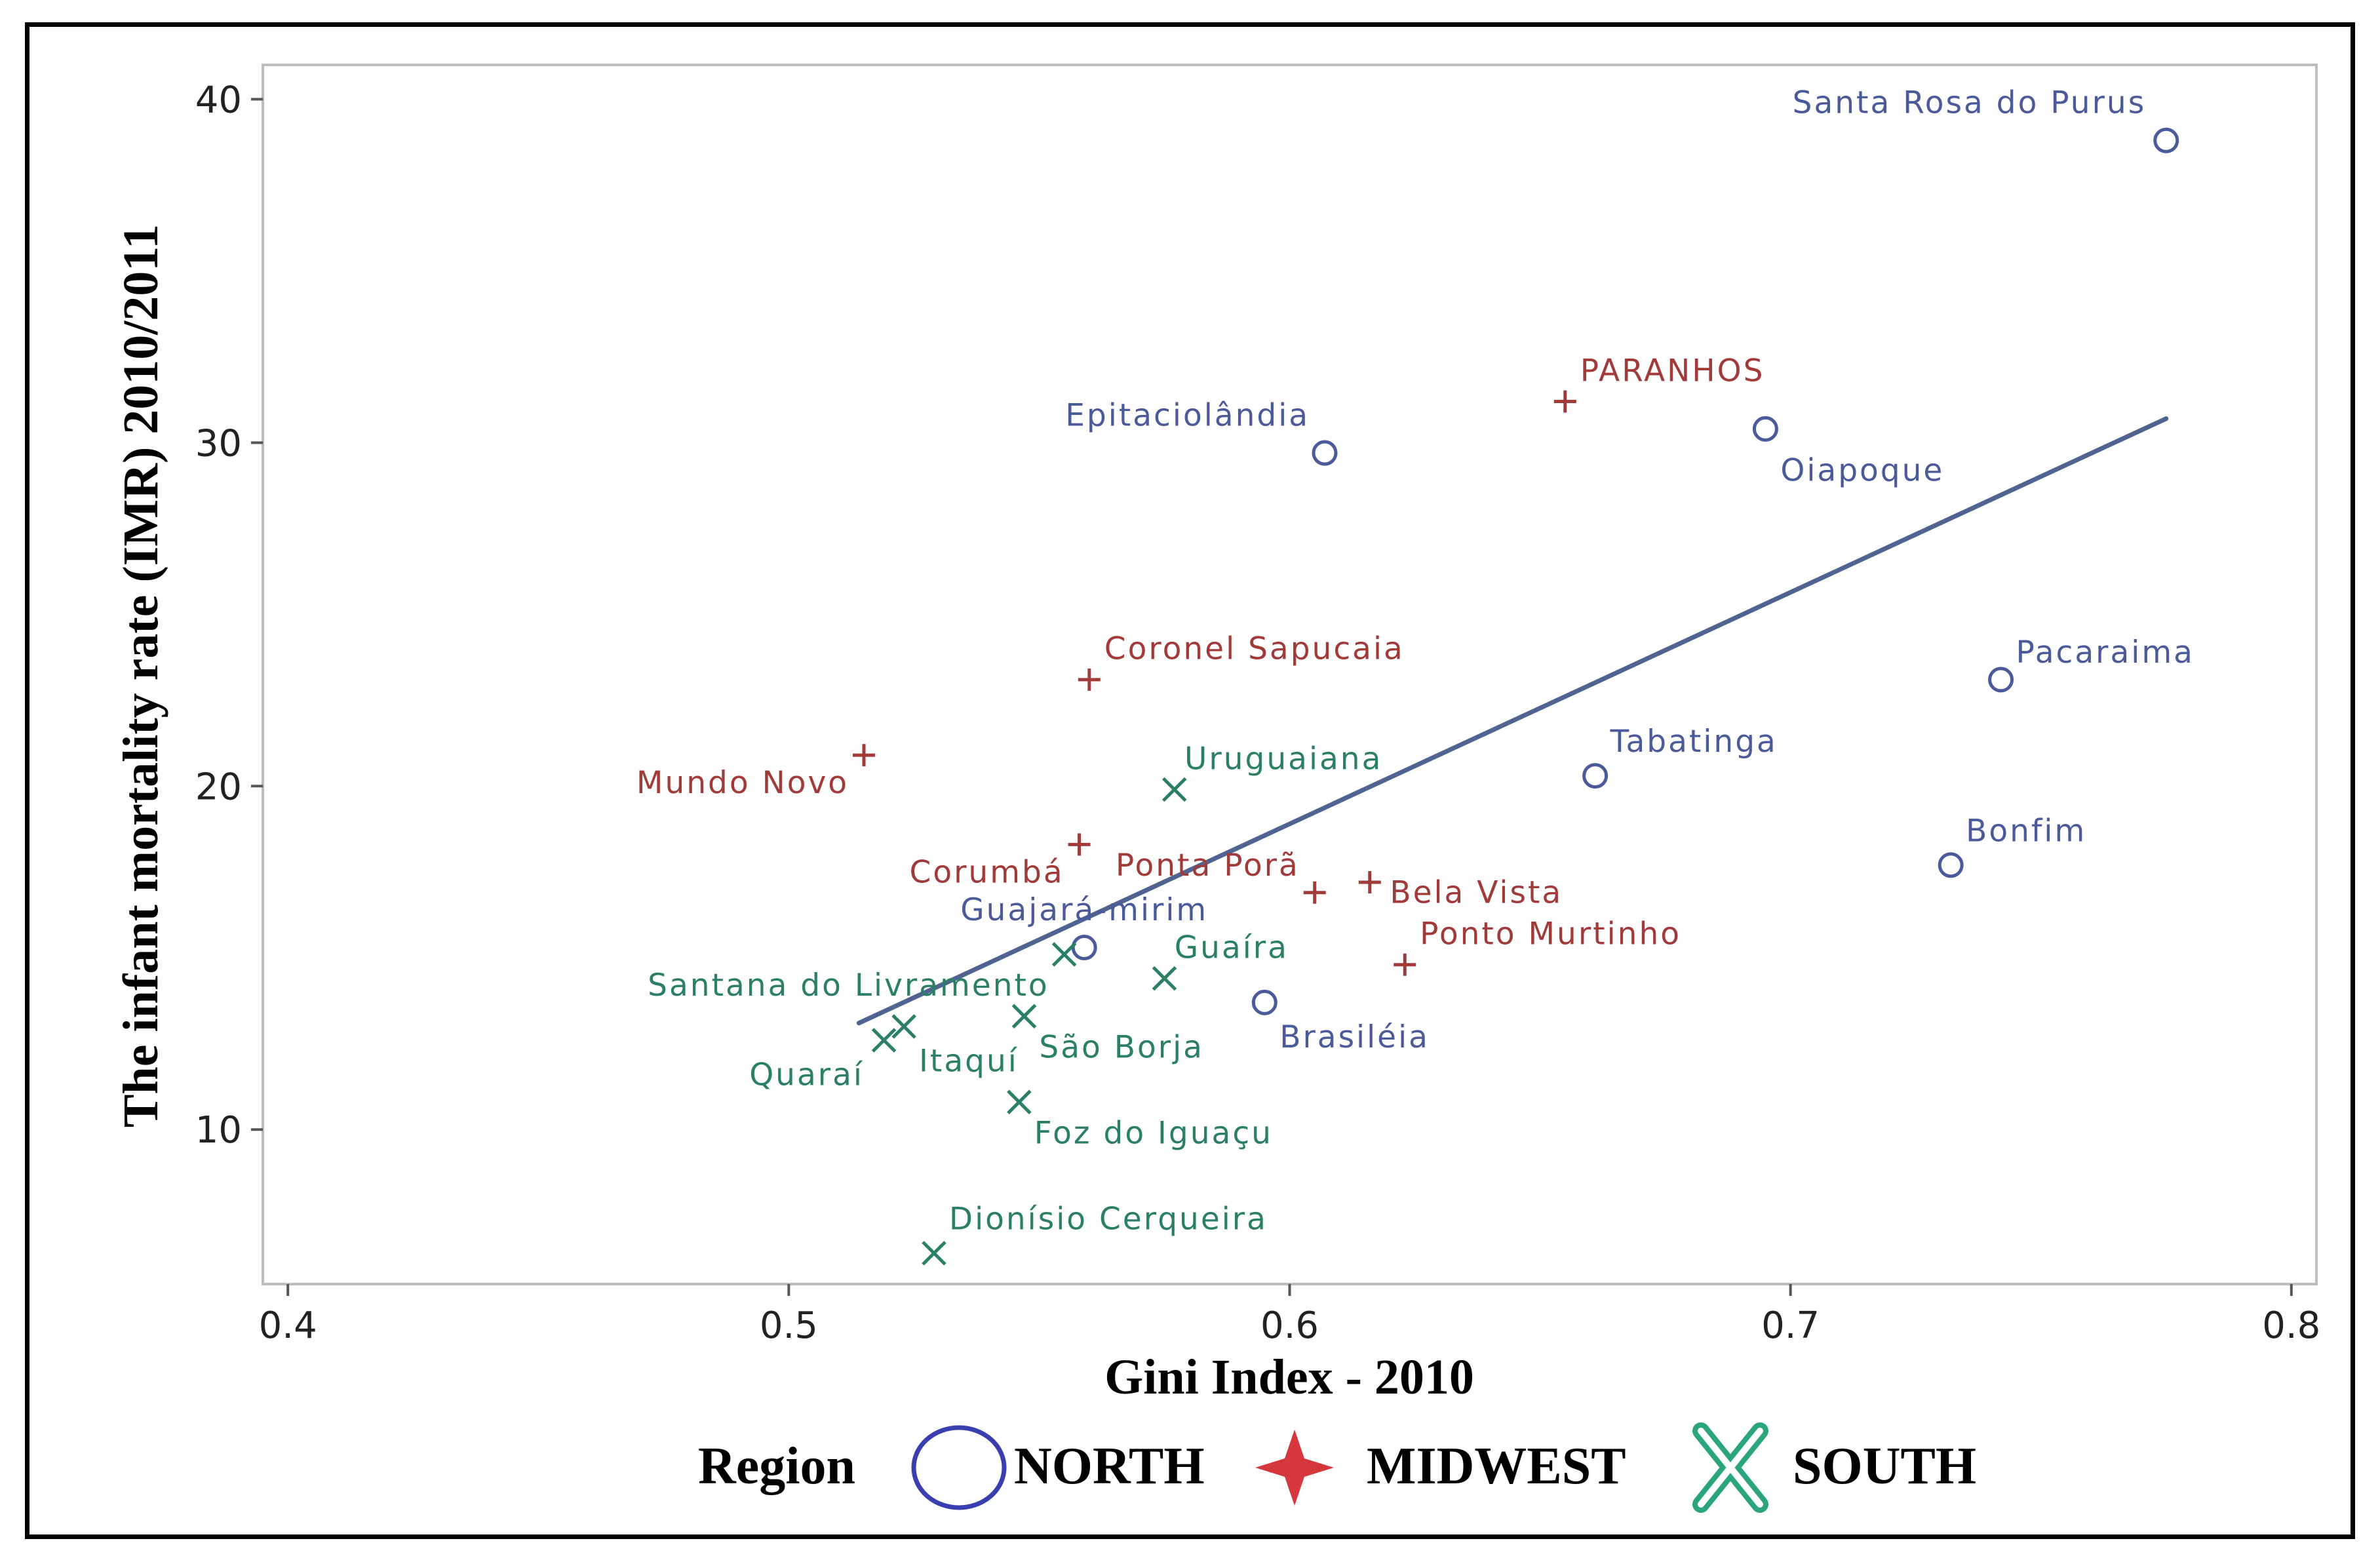 Image resolution: width=2380 pixels, height=1562 pixels. What do you see at coordinates (1862, 470) in the screenshot?
I see `label-oiapoque: Oiapoque` at bounding box center [1862, 470].